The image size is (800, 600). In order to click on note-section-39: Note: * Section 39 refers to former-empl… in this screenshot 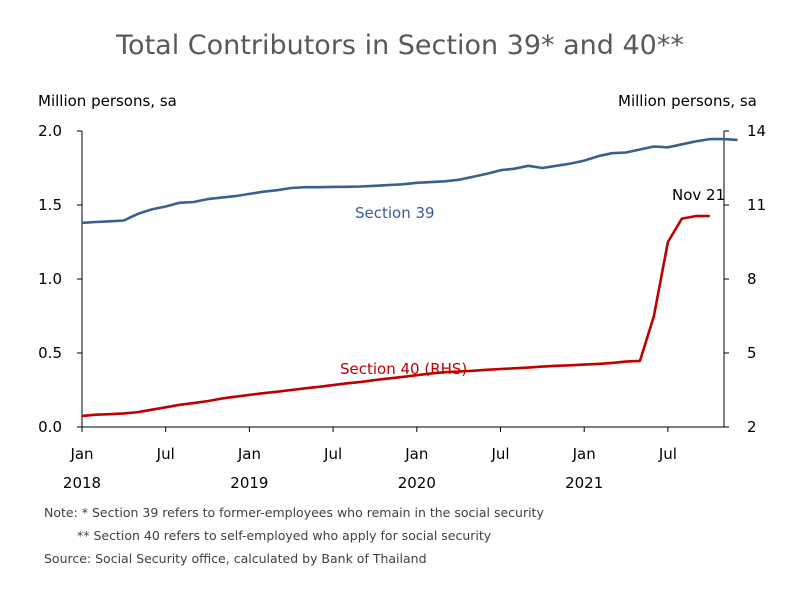, I will do `click(294, 512)`.